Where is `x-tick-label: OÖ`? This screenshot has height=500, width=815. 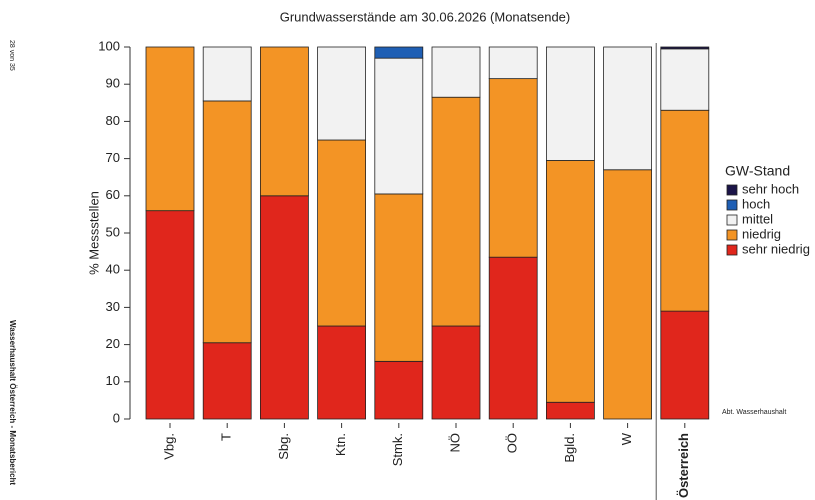 x-tick-label: OÖ is located at coordinates (512, 443).